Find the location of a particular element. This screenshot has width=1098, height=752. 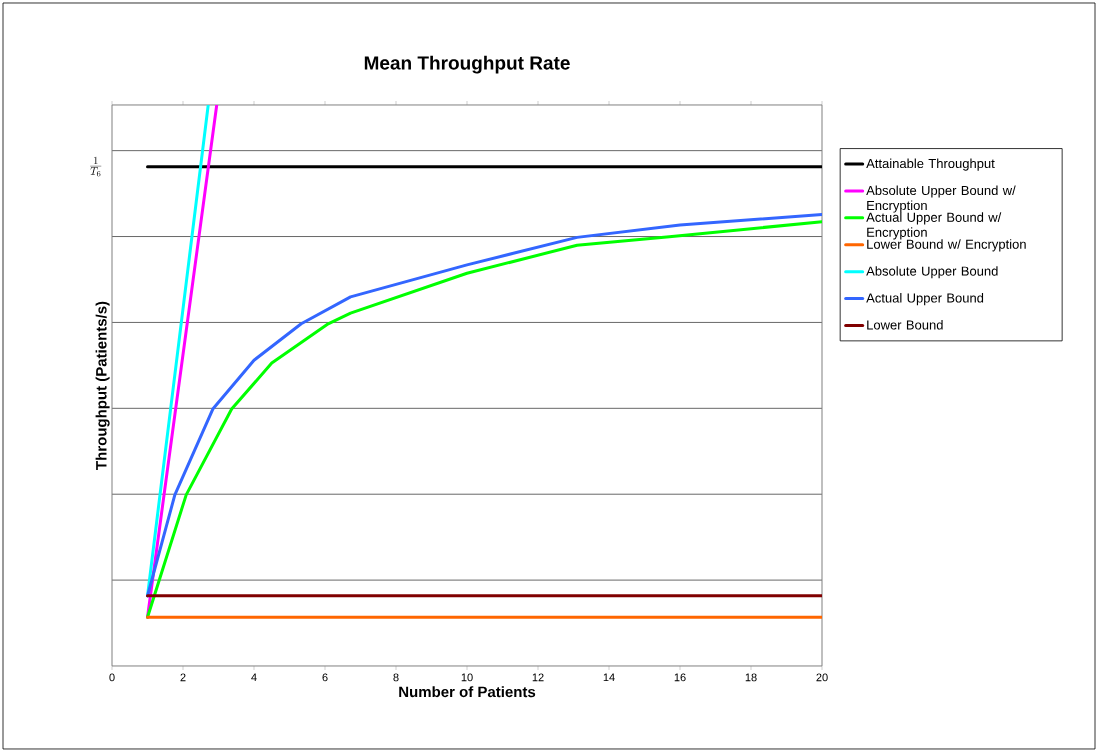

legend-label: Lower Bound is located at coordinates (905, 324).